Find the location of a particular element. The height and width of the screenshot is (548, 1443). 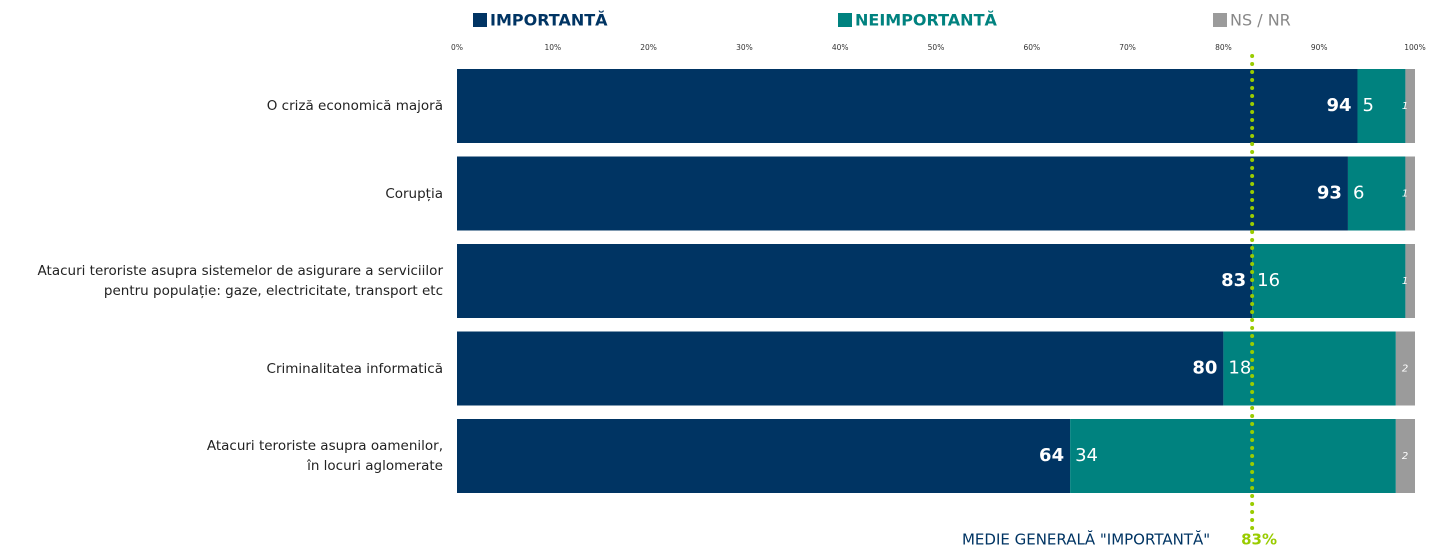

reference-value: 83% is located at coordinates (1259, 539).